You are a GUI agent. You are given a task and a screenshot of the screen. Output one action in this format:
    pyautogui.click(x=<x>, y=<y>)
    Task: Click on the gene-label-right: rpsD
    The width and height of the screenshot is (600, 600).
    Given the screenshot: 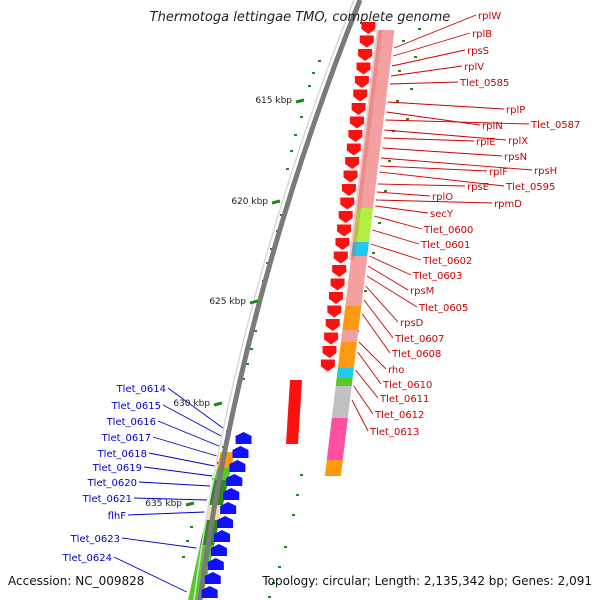 What is the action you would take?
    pyautogui.click(x=412, y=323)
    